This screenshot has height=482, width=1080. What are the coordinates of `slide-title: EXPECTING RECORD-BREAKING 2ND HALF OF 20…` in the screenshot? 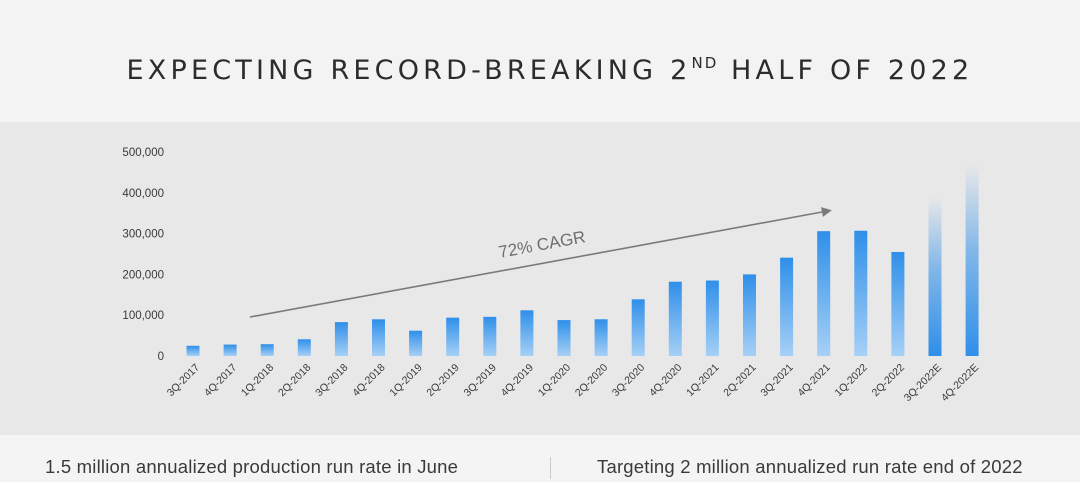 It's located at (540, 70).